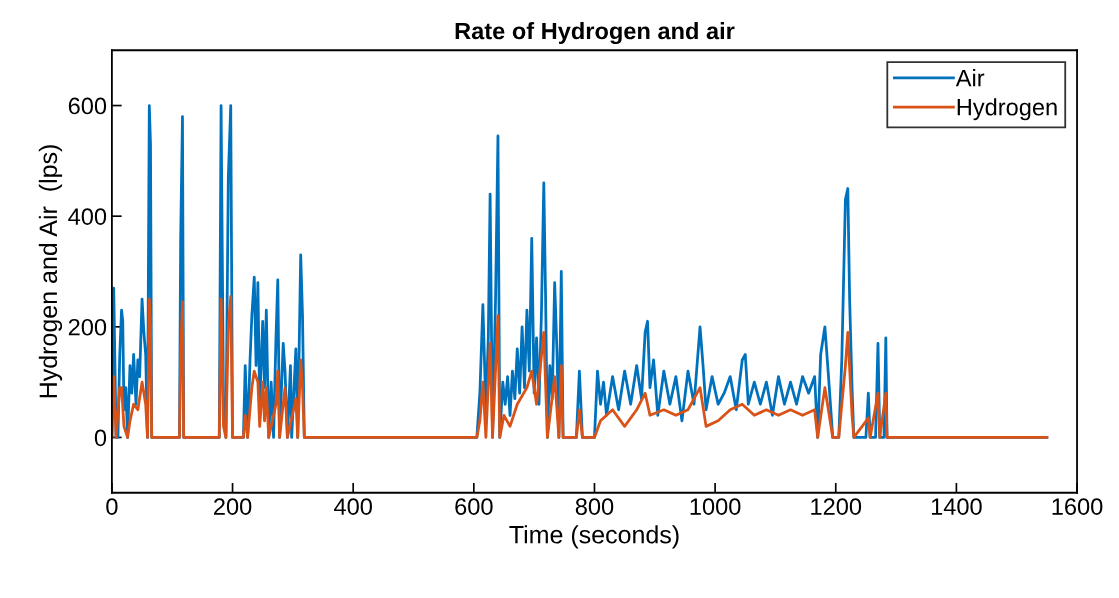 The height and width of the screenshot is (598, 1119). What do you see at coordinates (956, 506) in the screenshot?
I see `x-tick-label: 1400` at bounding box center [956, 506].